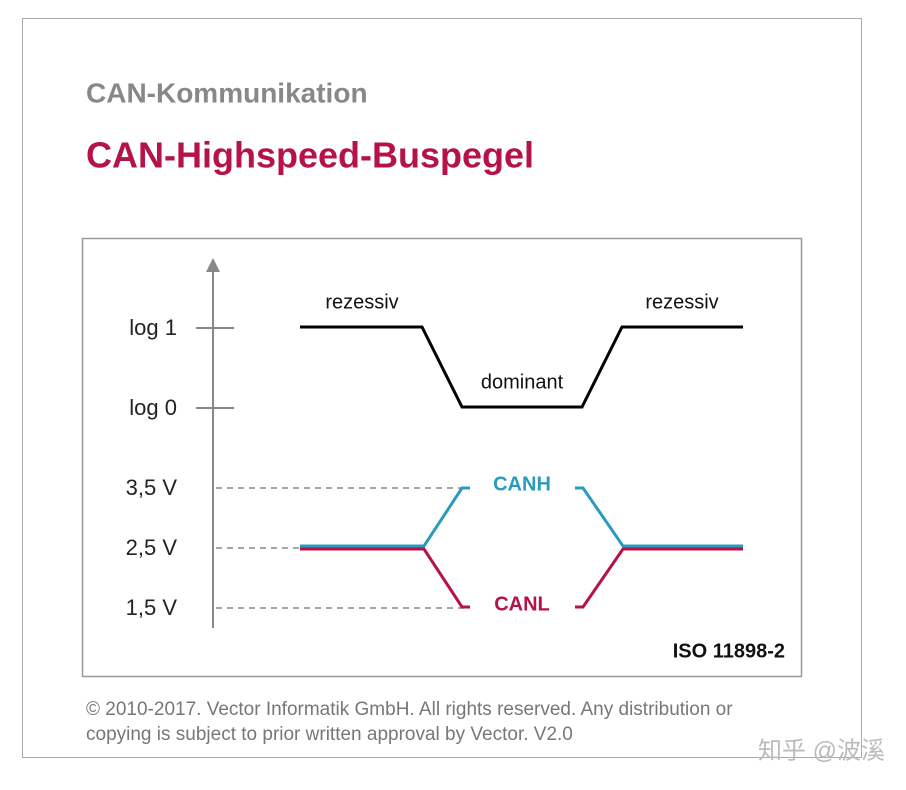  Describe the element at coordinates (152, 487) in the screenshot. I see `axis-label: 3,5 V` at that location.